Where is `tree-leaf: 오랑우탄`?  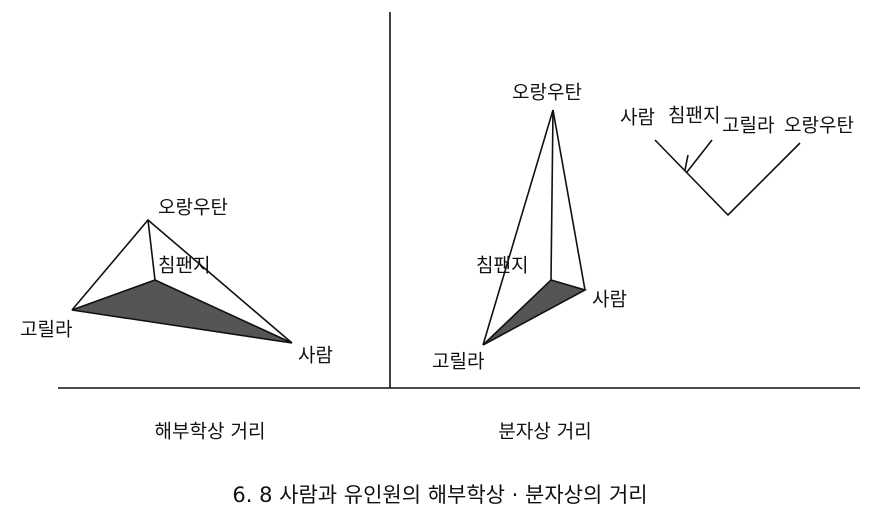
tree-leaf: 오랑우탄 is located at coordinates (819, 126).